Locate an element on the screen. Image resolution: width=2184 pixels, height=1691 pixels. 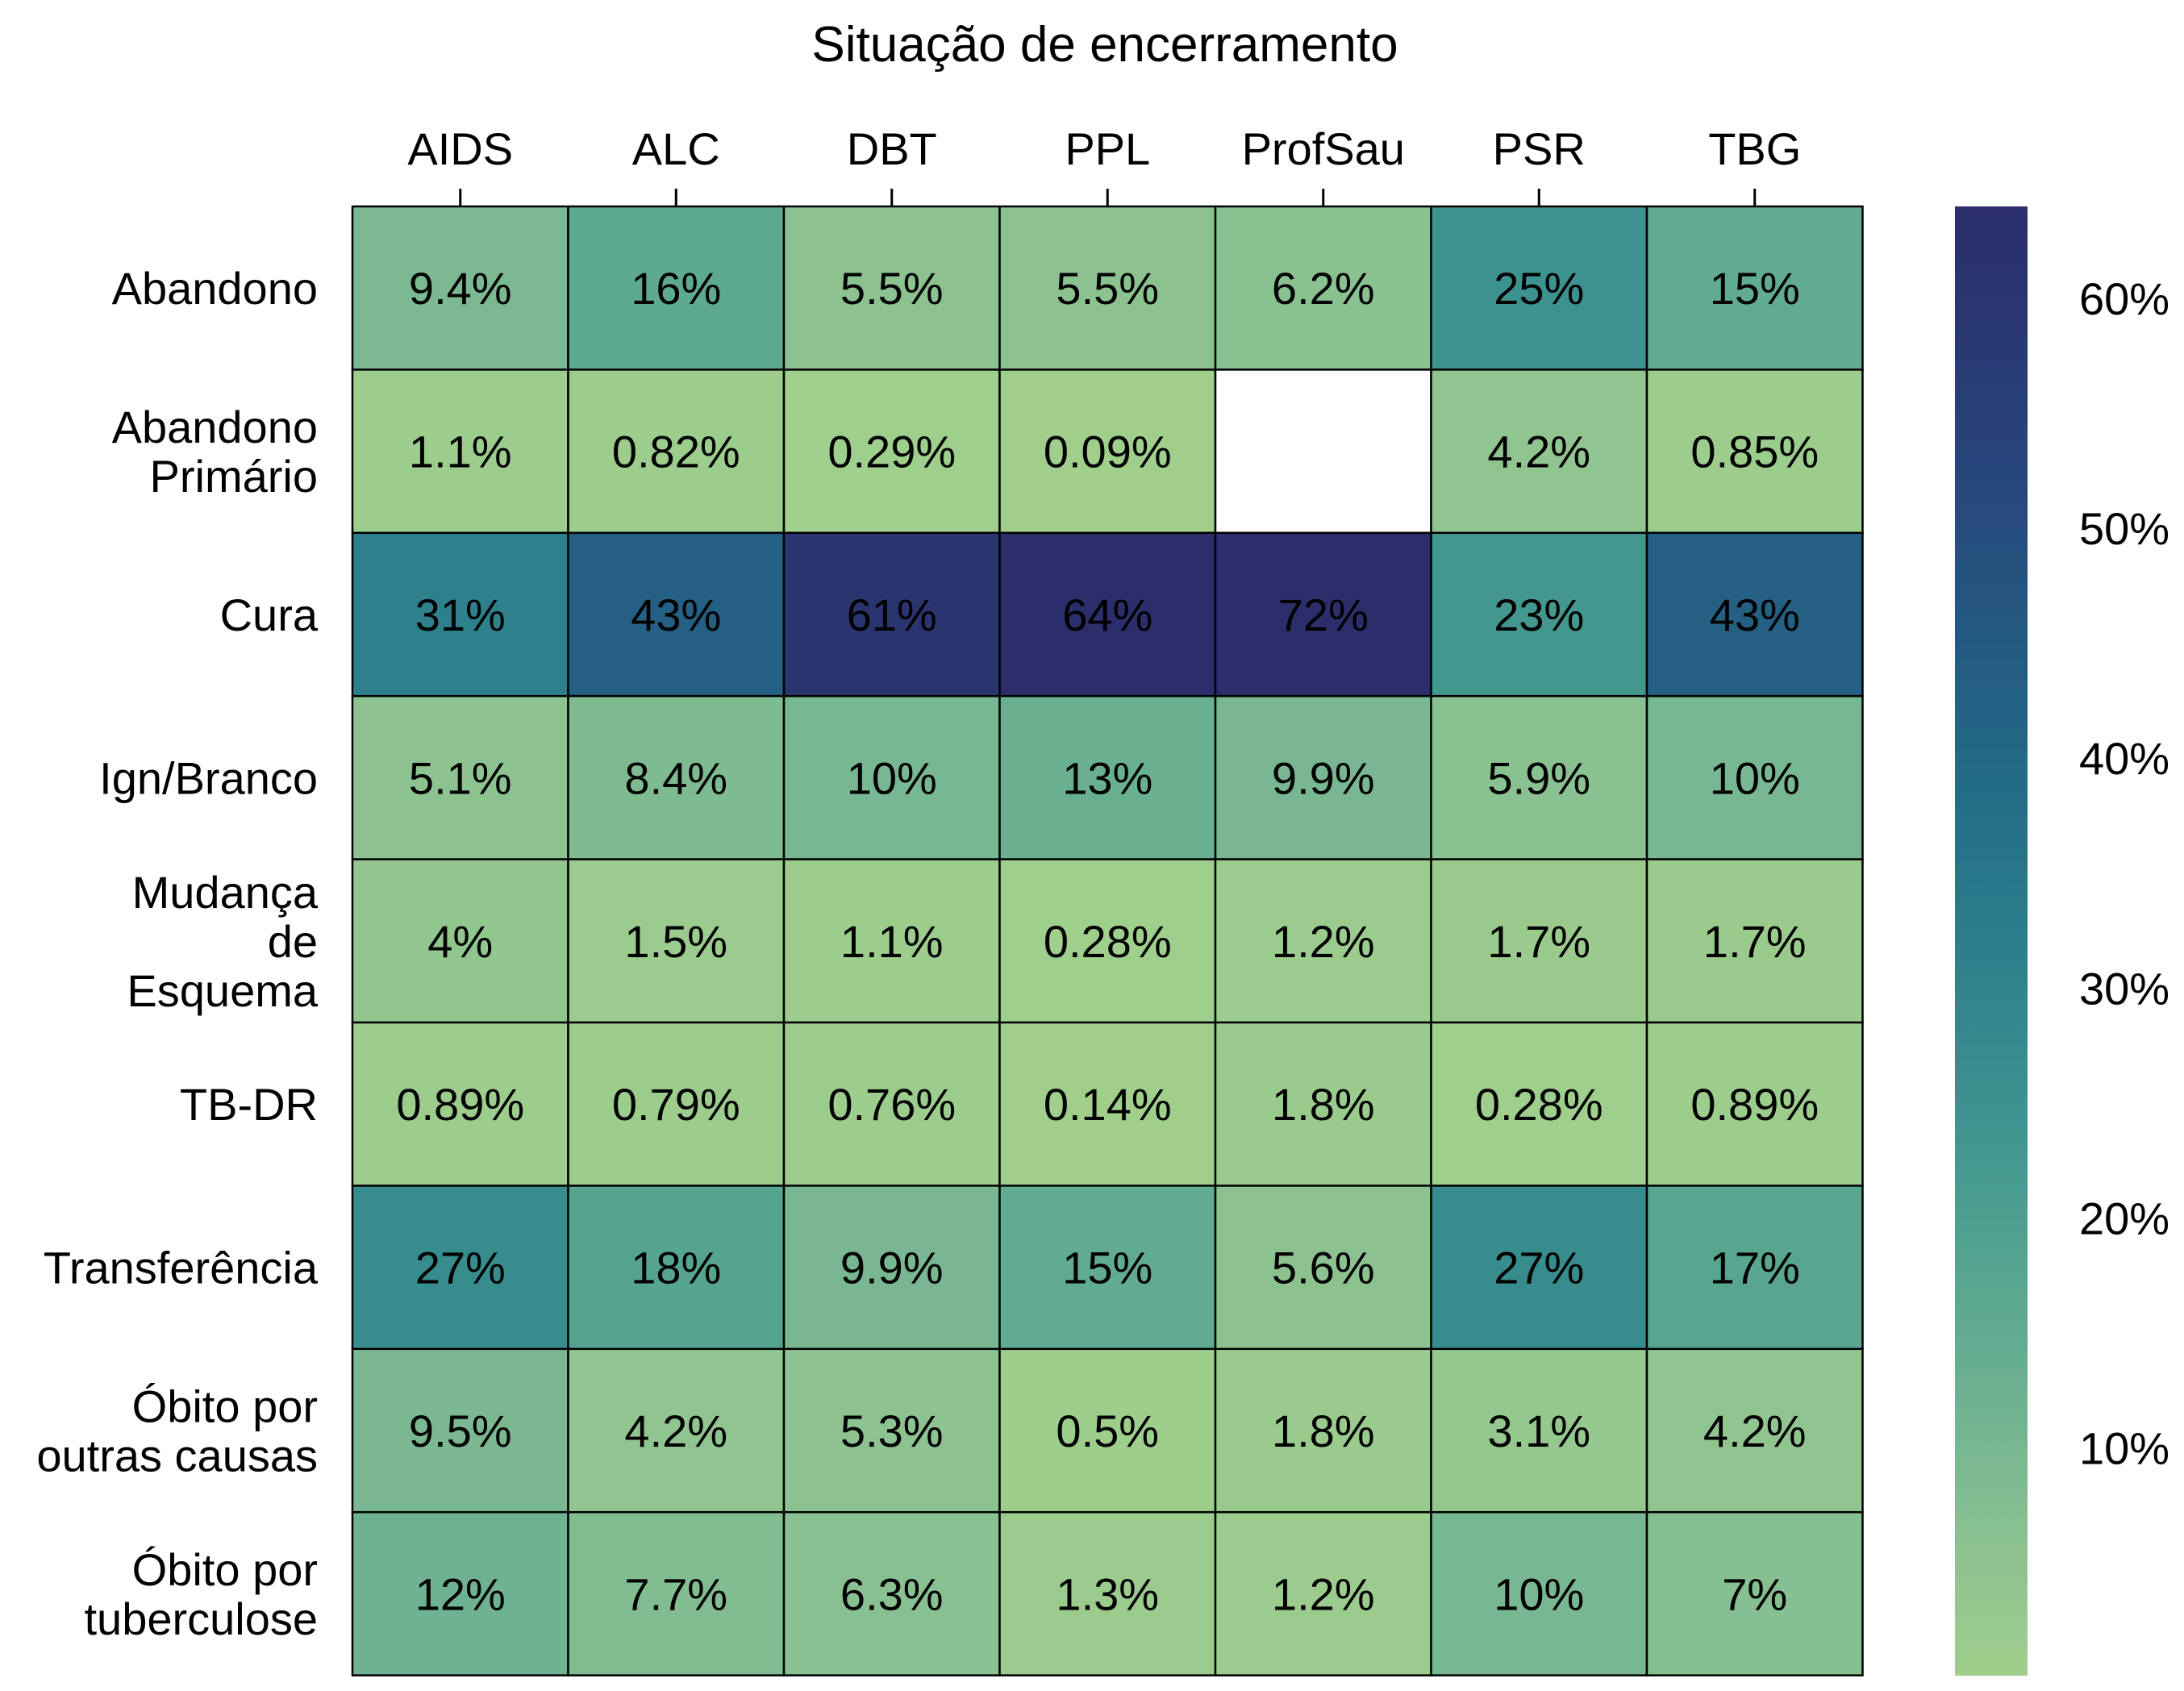
colorbar: 10% 20% 30% 40% 50% 60% is located at coordinates (2062, 941).